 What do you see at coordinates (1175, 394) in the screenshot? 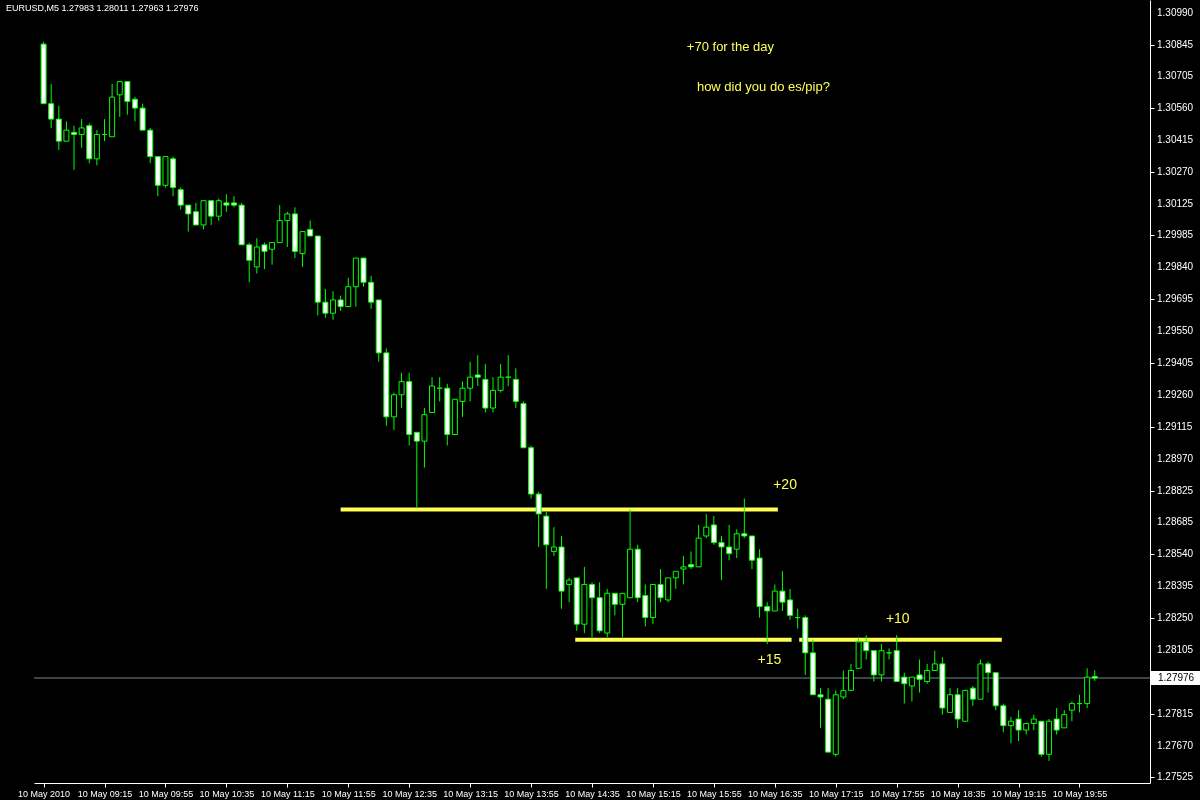
I see `y-tick-label: 1.29260` at bounding box center [1175, 394].